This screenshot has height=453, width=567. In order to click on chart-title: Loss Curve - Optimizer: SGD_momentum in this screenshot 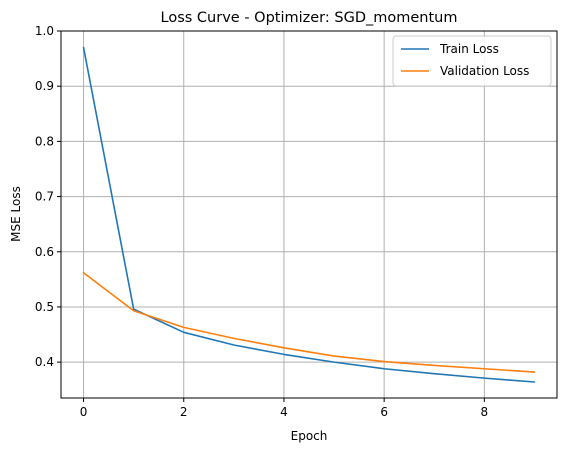, I will do `click(309, 18)`.